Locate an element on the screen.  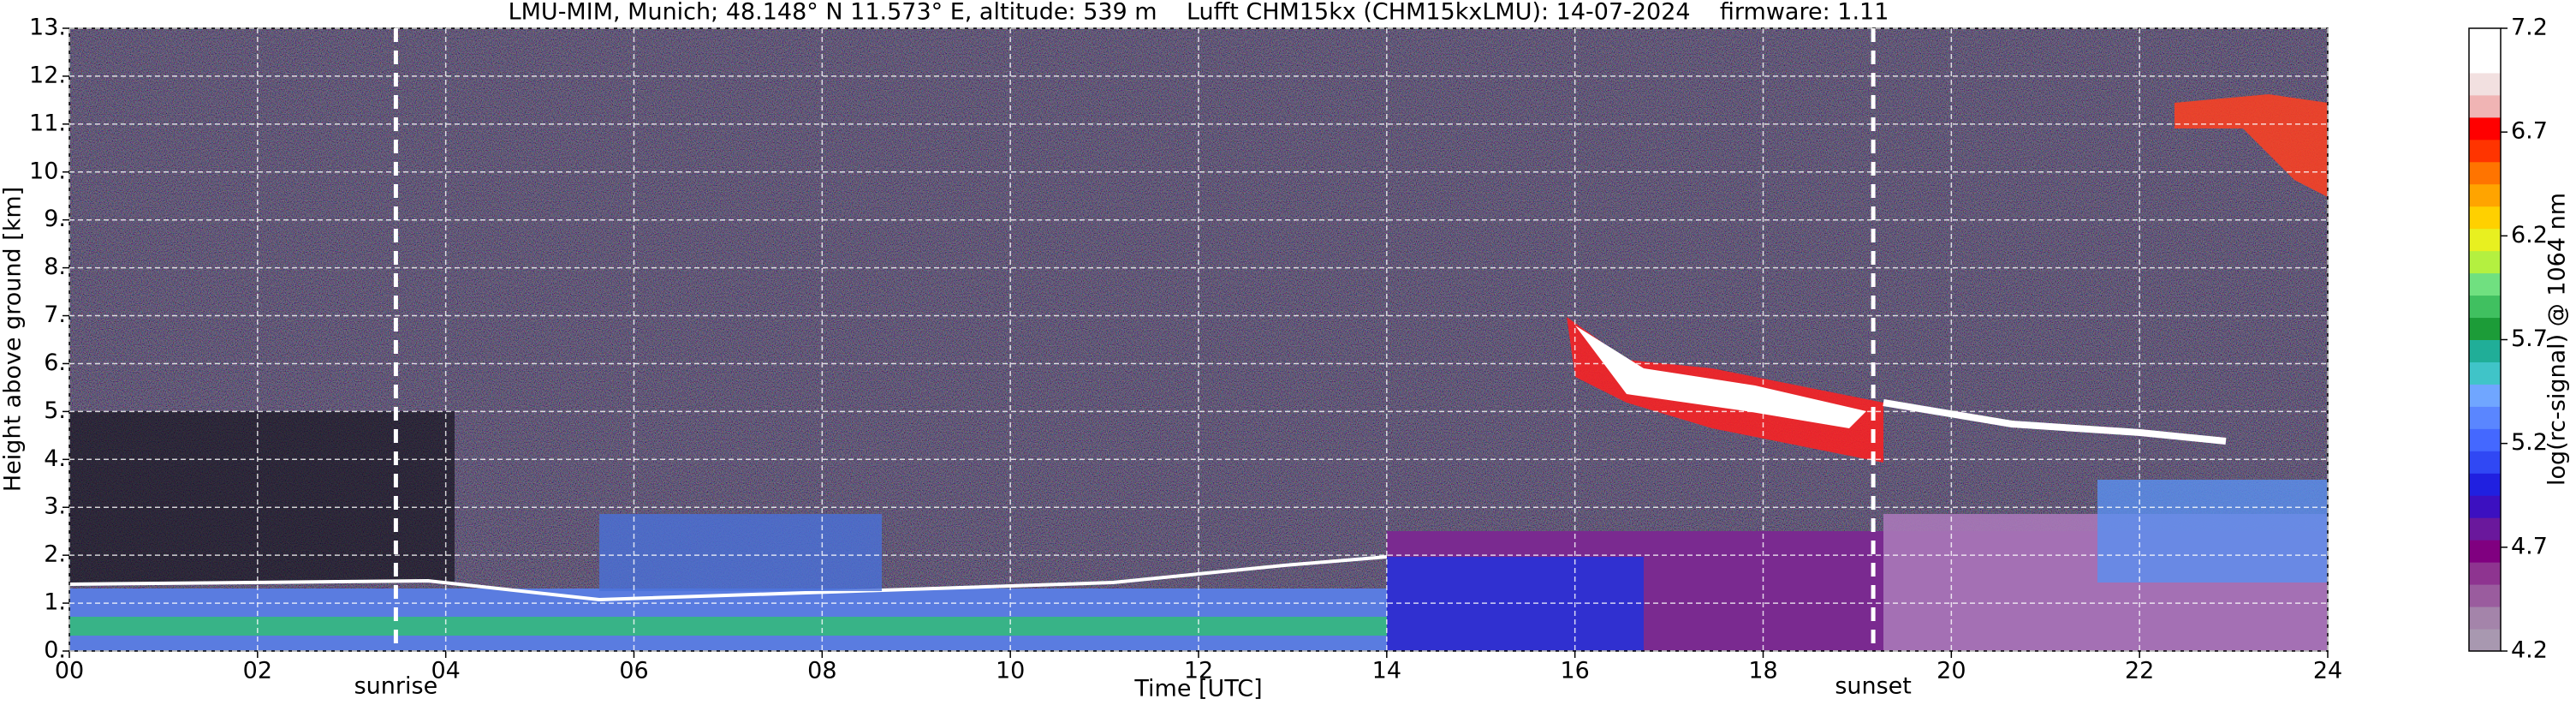
x-tick-label: 18 is located at coordinates (1763, 671).